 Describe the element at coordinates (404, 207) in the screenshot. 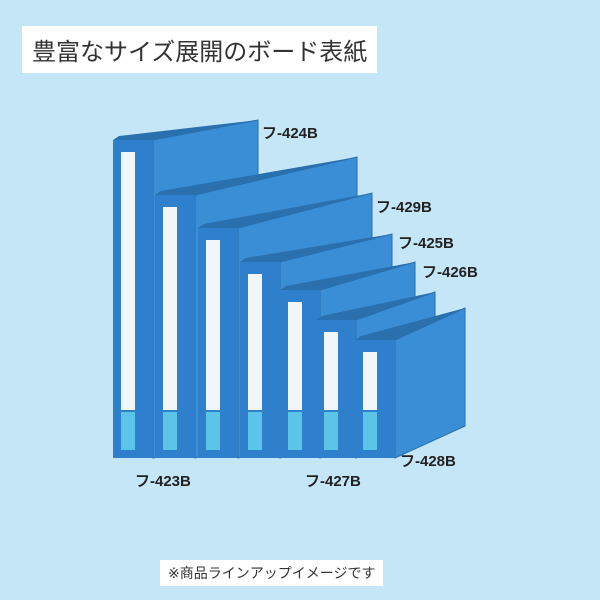

I see `label: フ-429B` at that location.